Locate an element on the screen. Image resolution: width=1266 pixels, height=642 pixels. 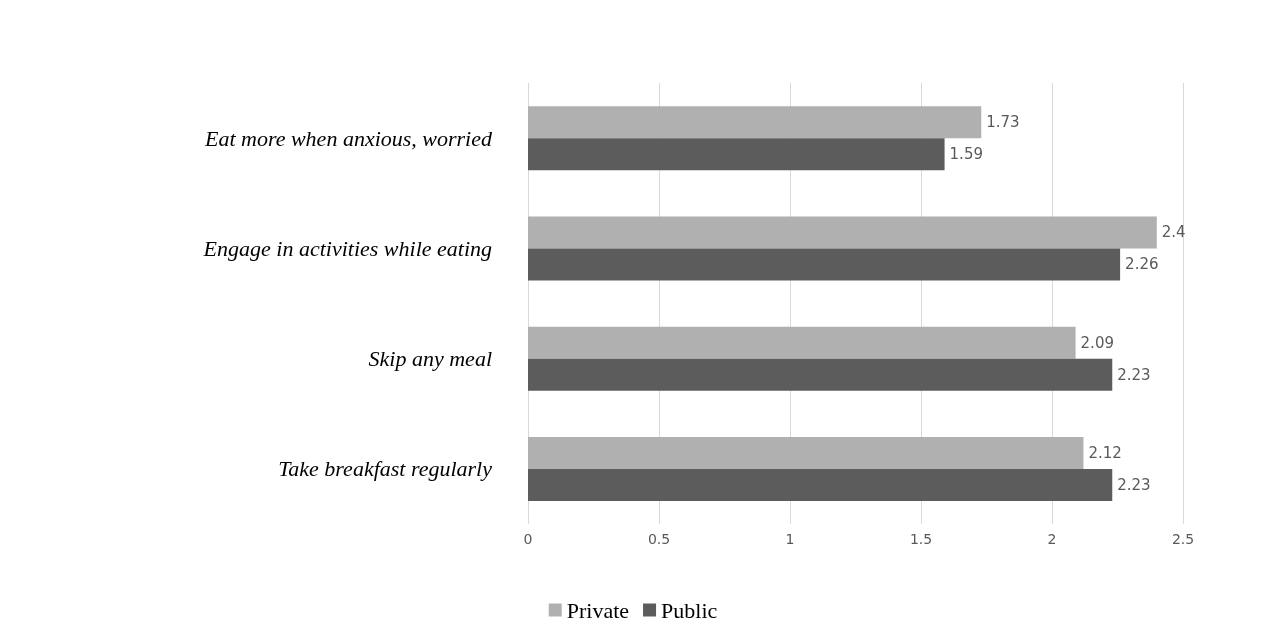
data-label: 2.26 is located at coordinates (1142, 264).